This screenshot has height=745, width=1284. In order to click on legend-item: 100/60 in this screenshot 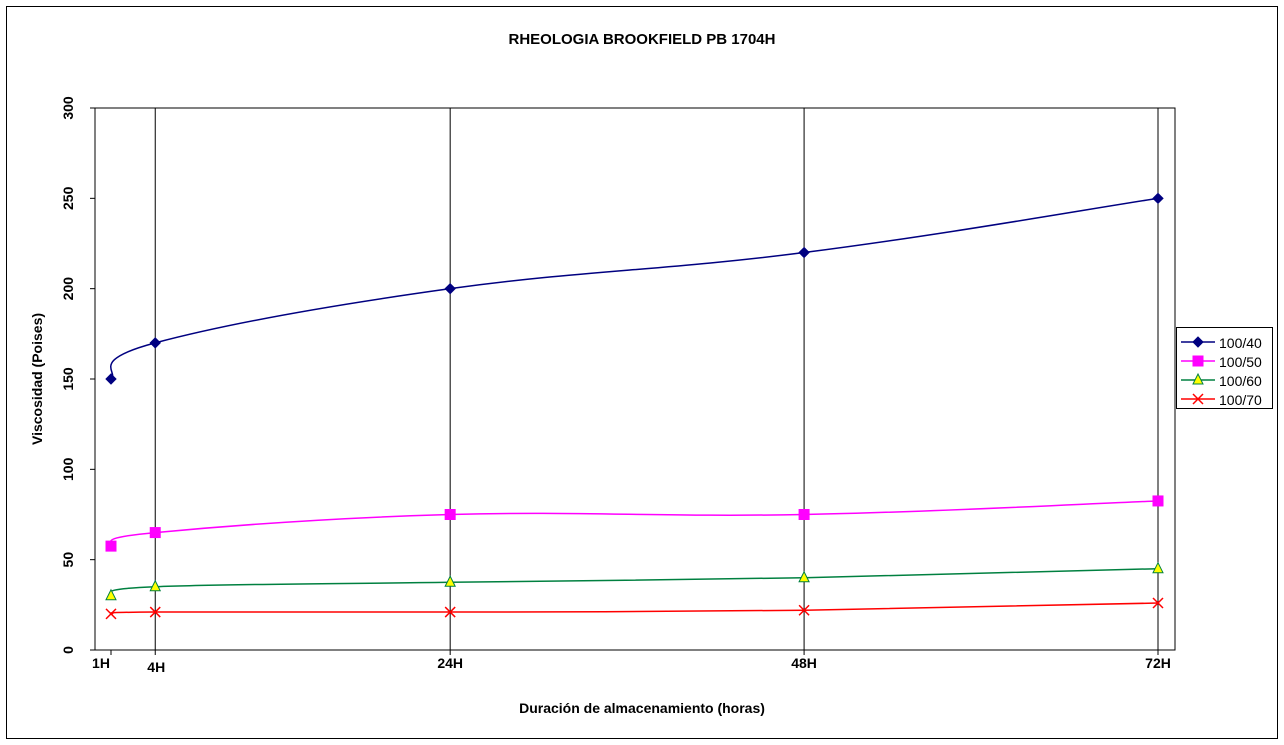, I will do `click(1225, 380)`.